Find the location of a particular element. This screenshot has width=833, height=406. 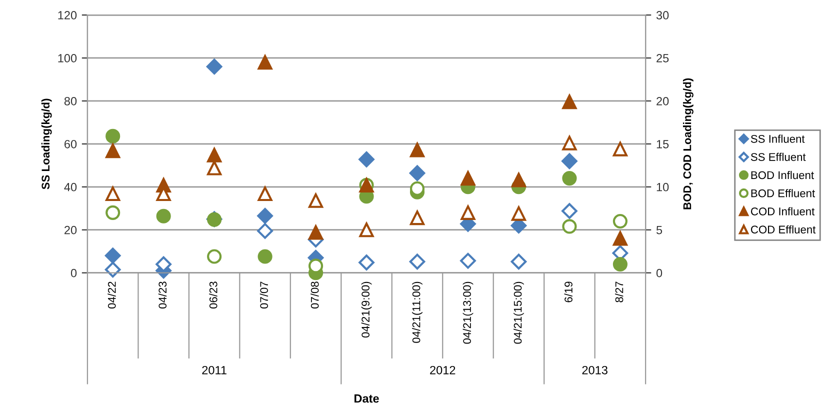

y-tick-label: 20 is located at coordinates (70, 230).